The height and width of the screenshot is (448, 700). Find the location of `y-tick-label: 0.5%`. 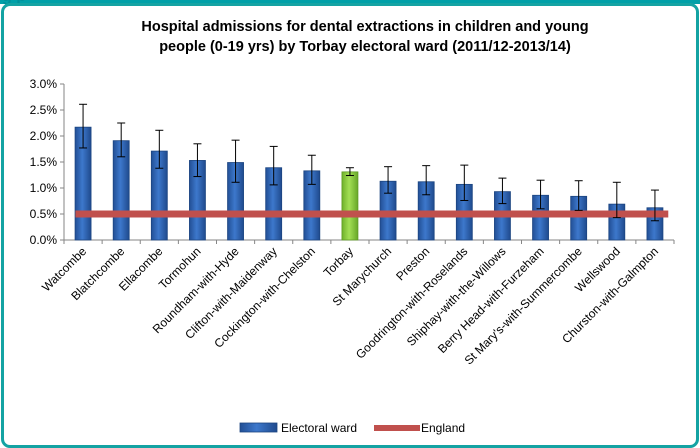

y-tick-label: 0.5% is located at coordinates (44, 214).